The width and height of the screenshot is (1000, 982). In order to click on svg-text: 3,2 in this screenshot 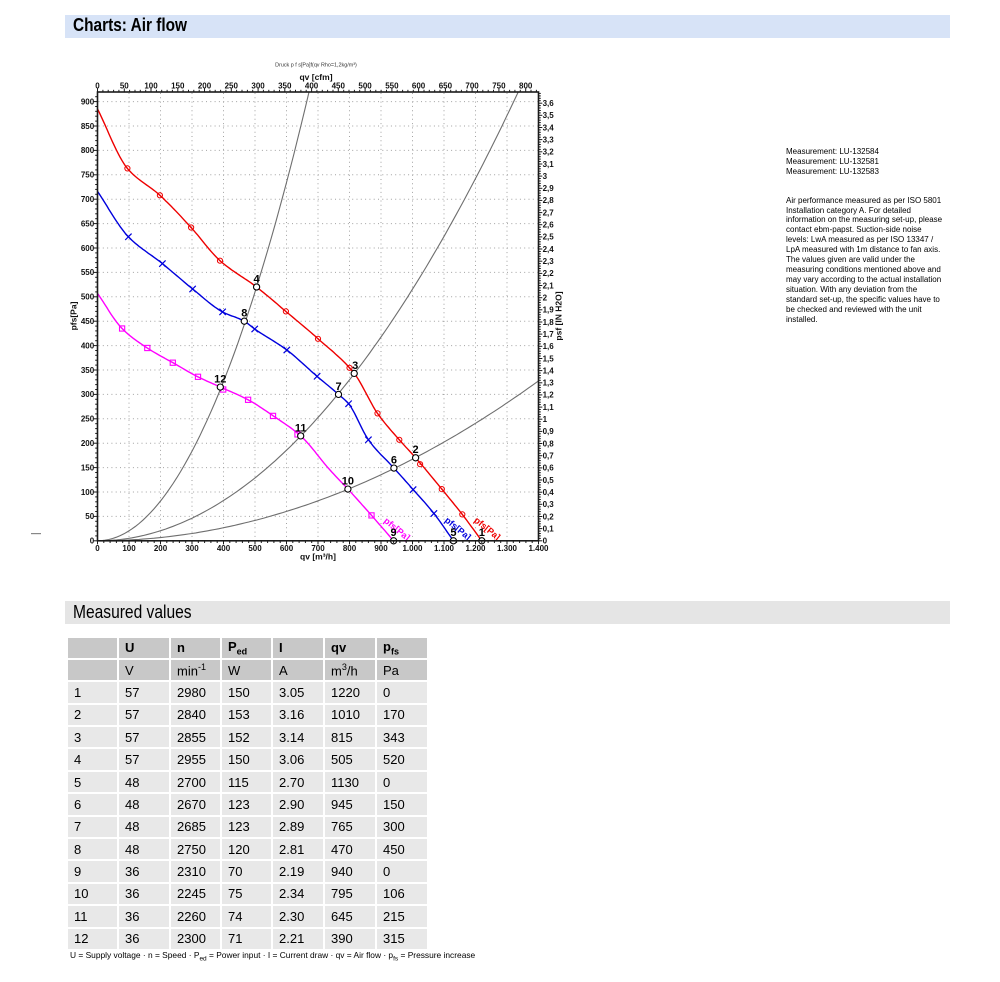, I will do `click(549, 152)`.